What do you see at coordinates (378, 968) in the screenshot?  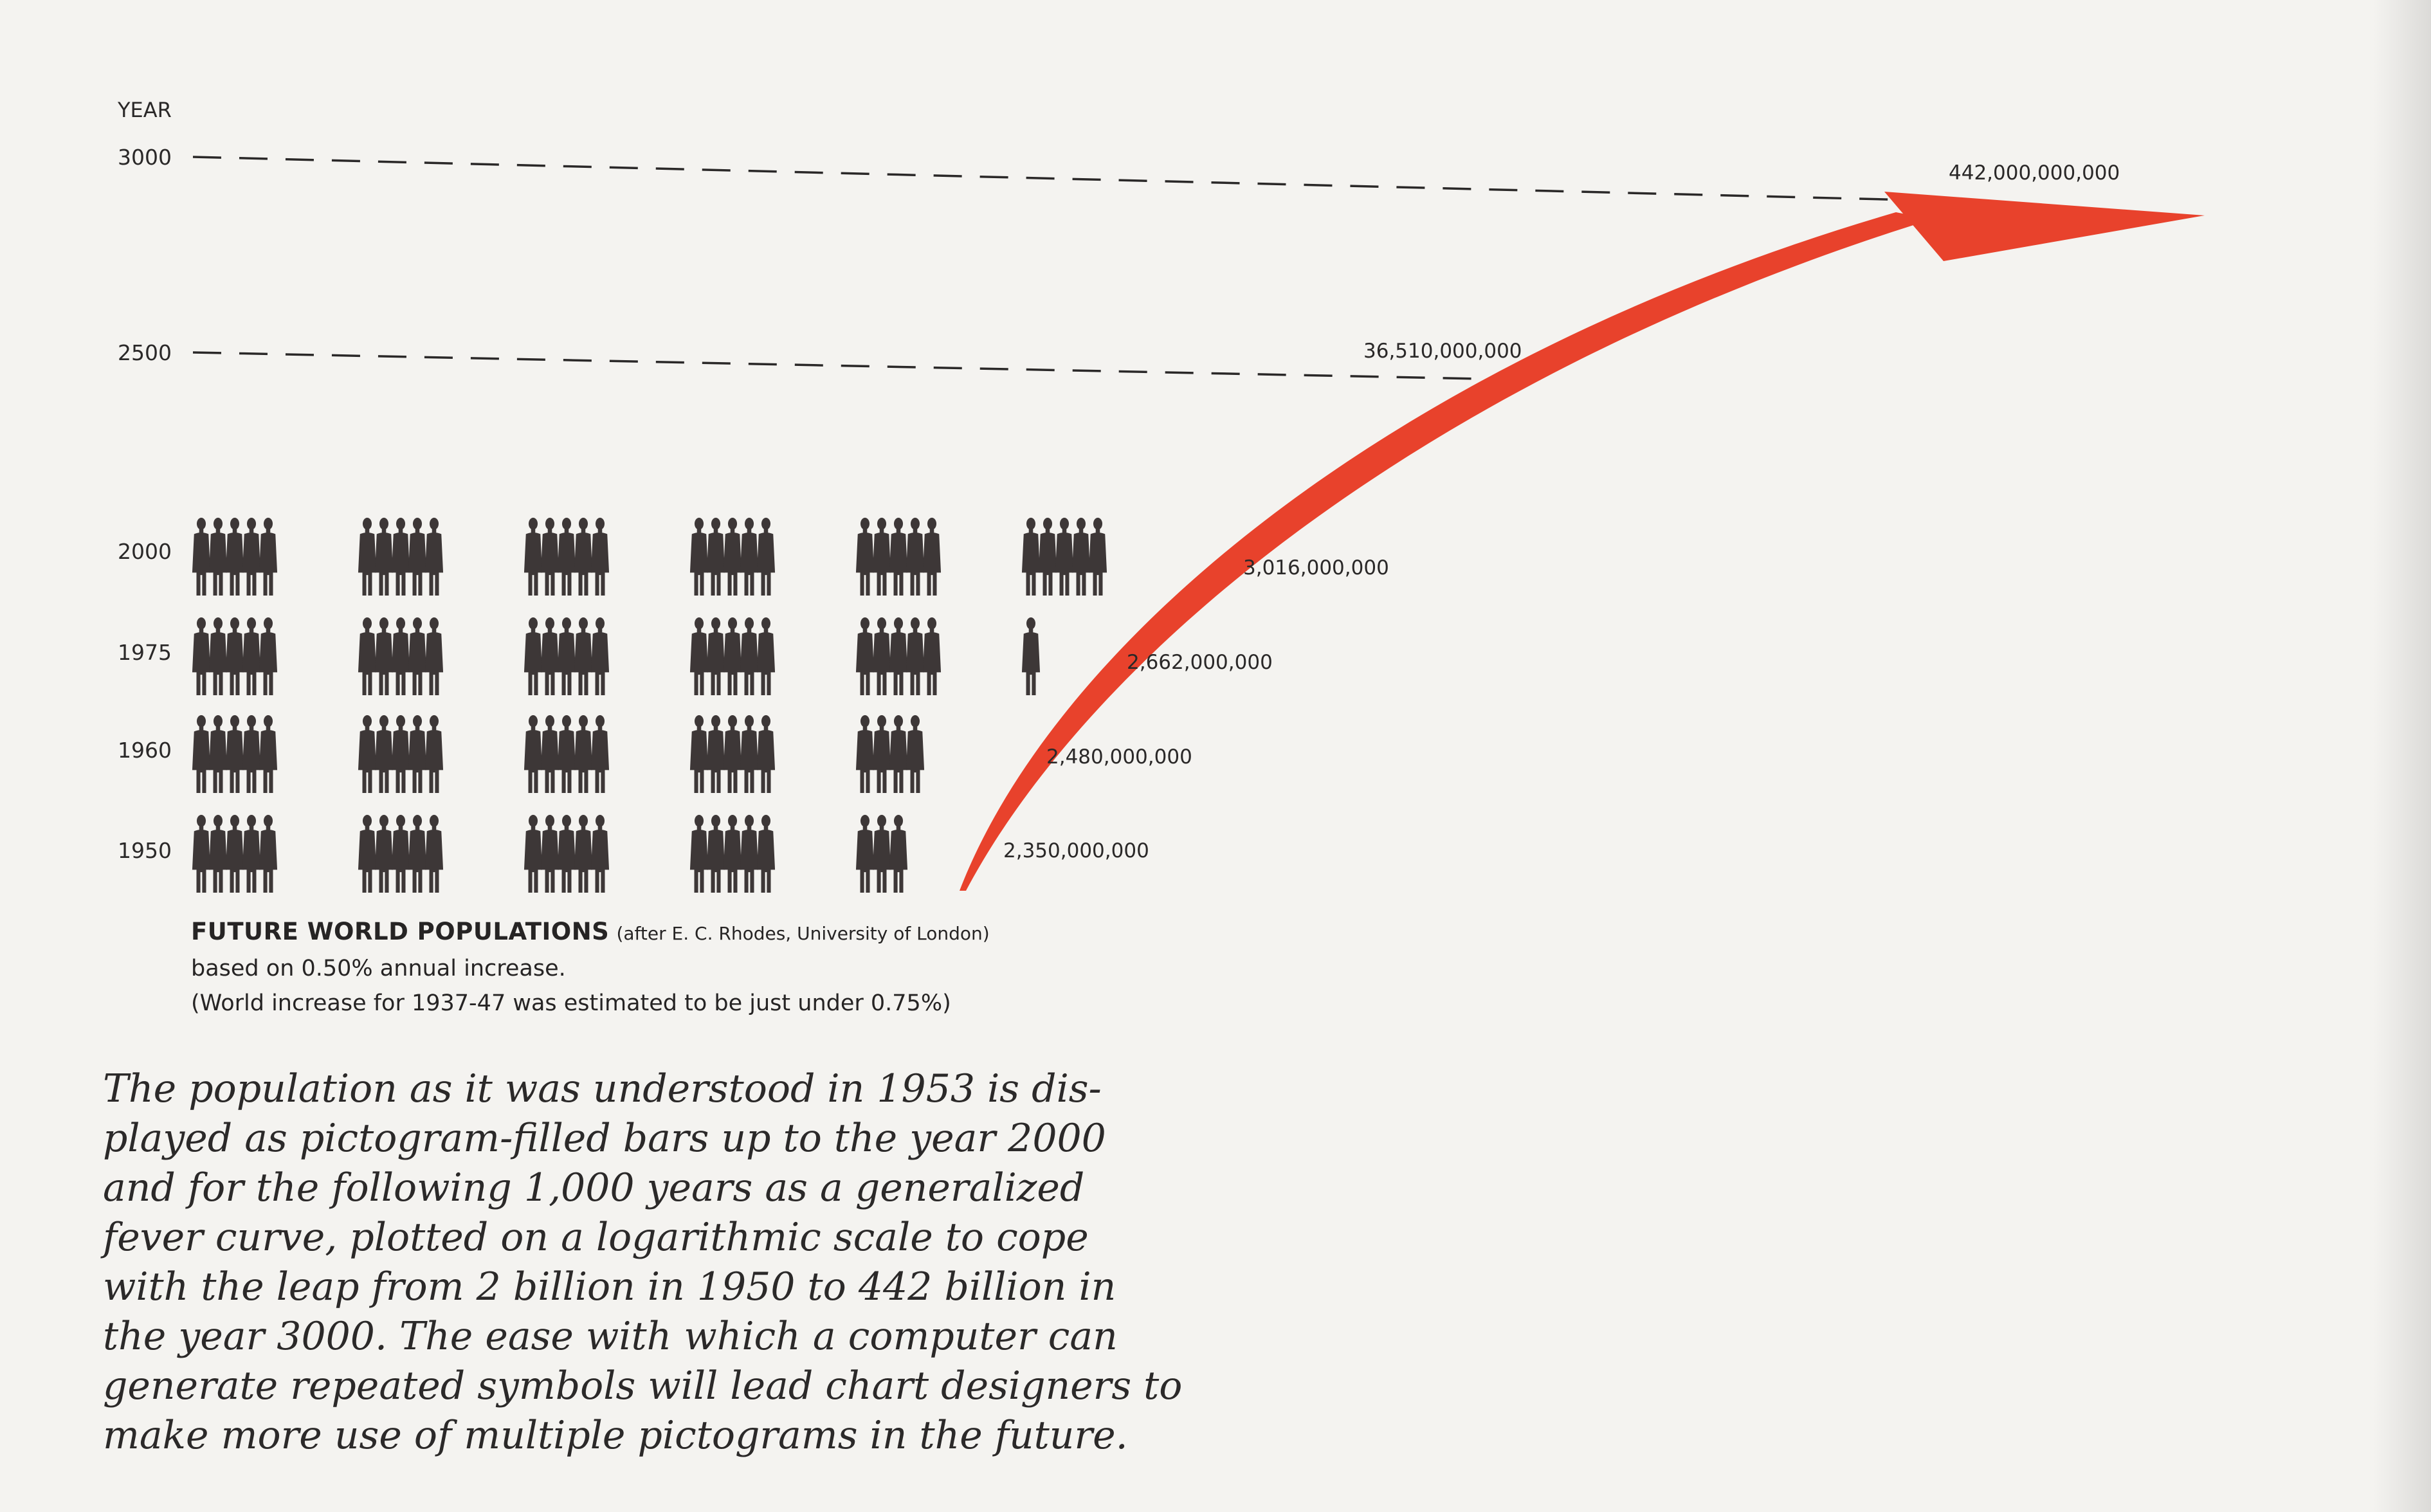 I see `chart-subtitle-line: based on 0.50% annual increase.` at bounding box center [378, 968].